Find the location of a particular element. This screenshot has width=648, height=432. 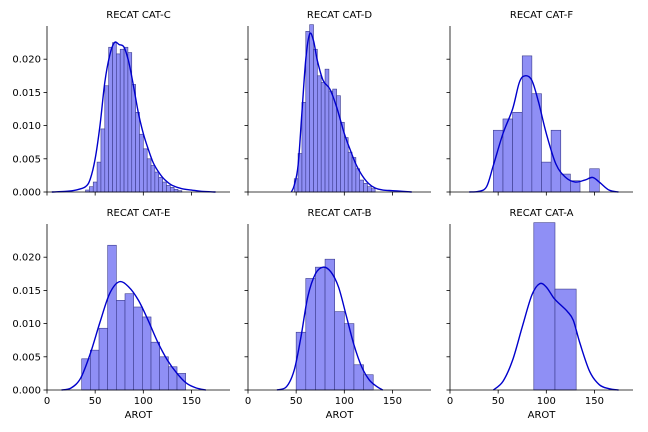

panel-5: RECAT CAT-B 0 50 100 150 AROT is located at coordinates (337, 314).